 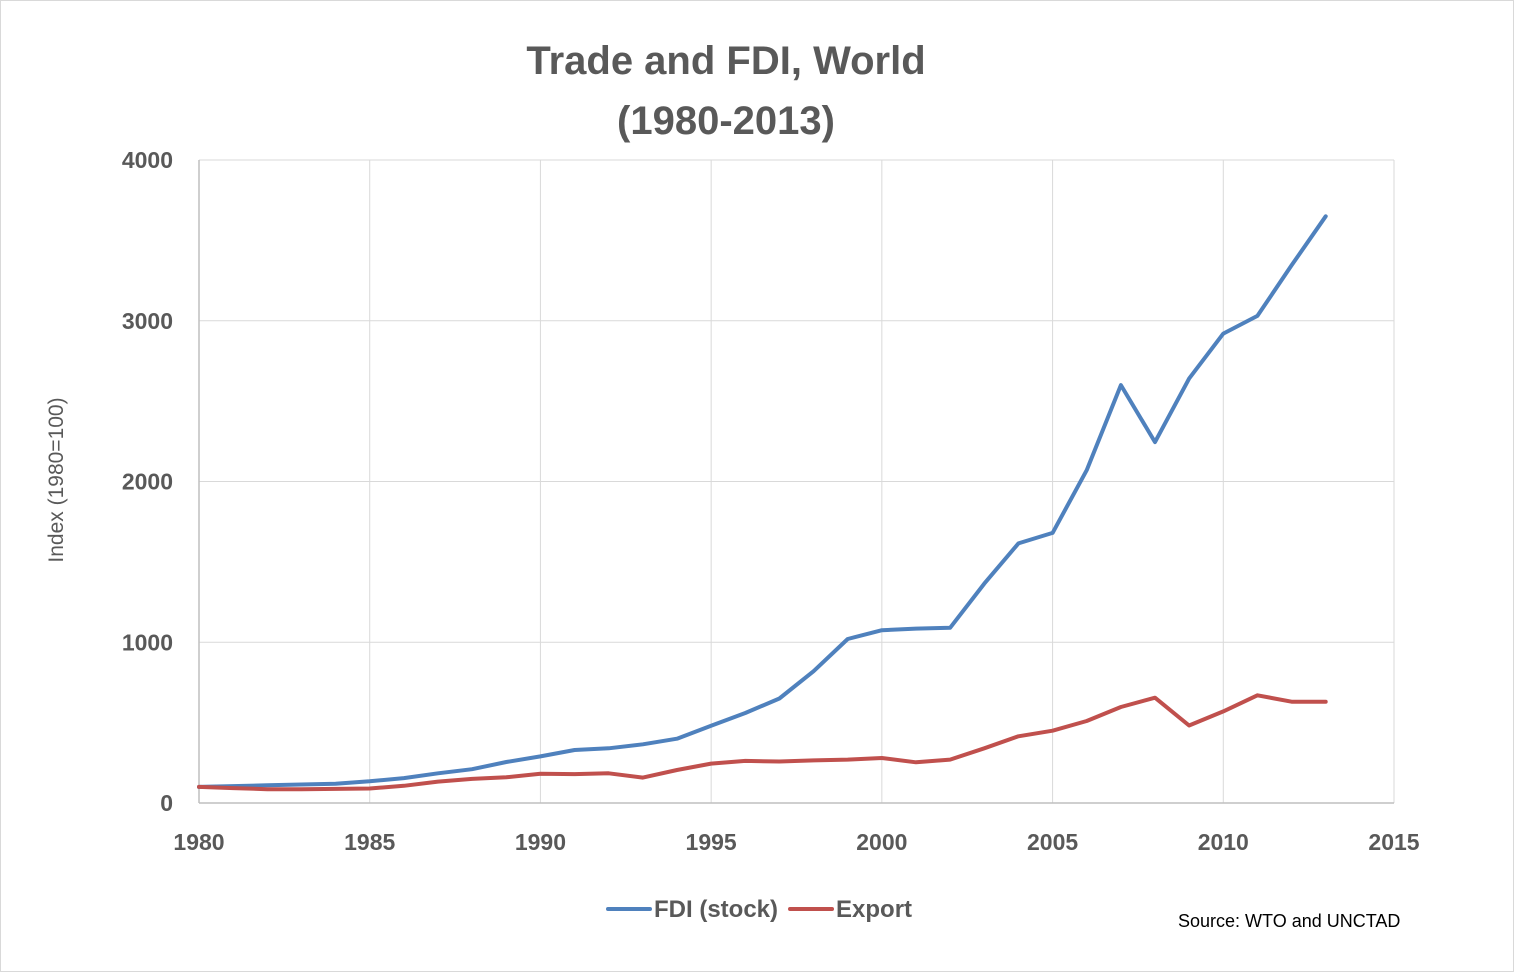 What do you see at coordinates (716, 909) in the screenshot?
I see `legend-label-fdi-stock: FDI (stock)` at bounding box center [716, 909].